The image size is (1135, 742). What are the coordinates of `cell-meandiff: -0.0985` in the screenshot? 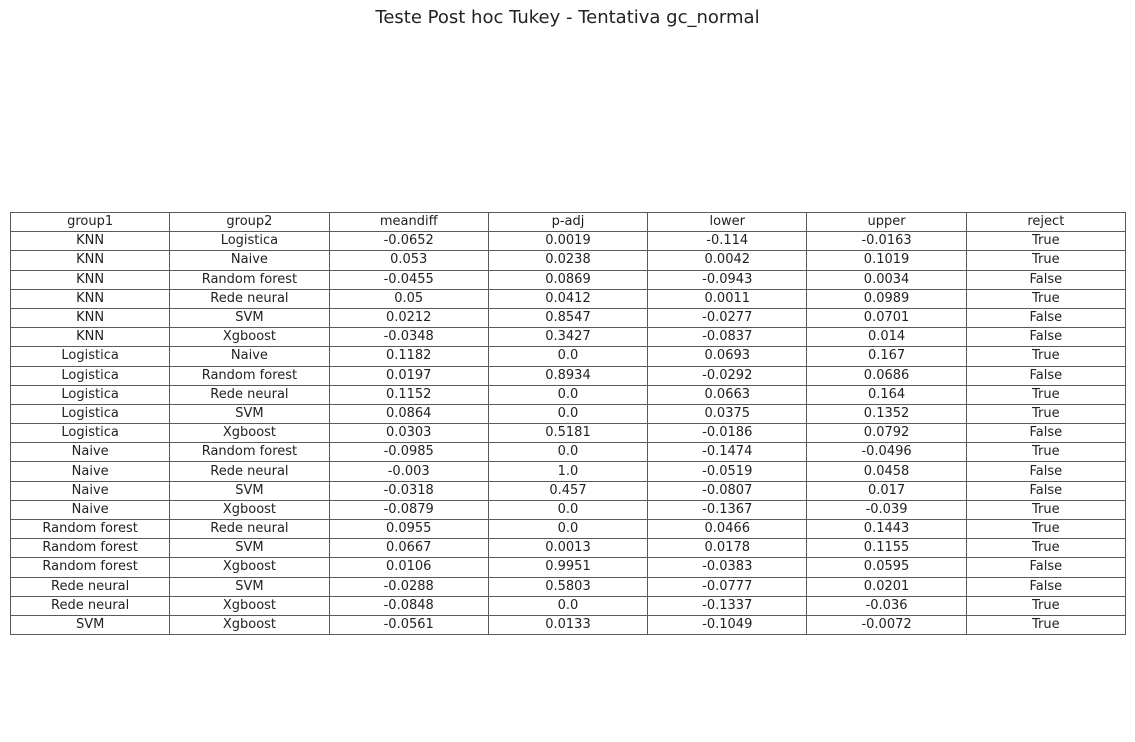 It's located at (408, 452).